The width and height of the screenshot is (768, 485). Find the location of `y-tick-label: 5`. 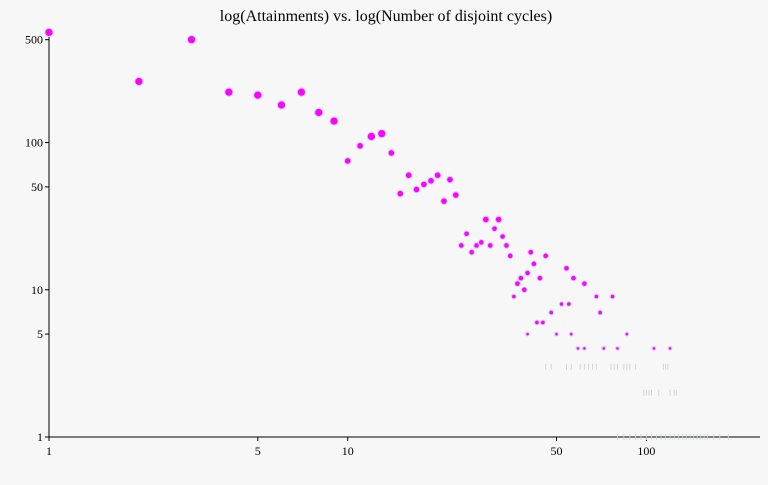

y-tick-label: 5 is located at coordinates (40, 334).